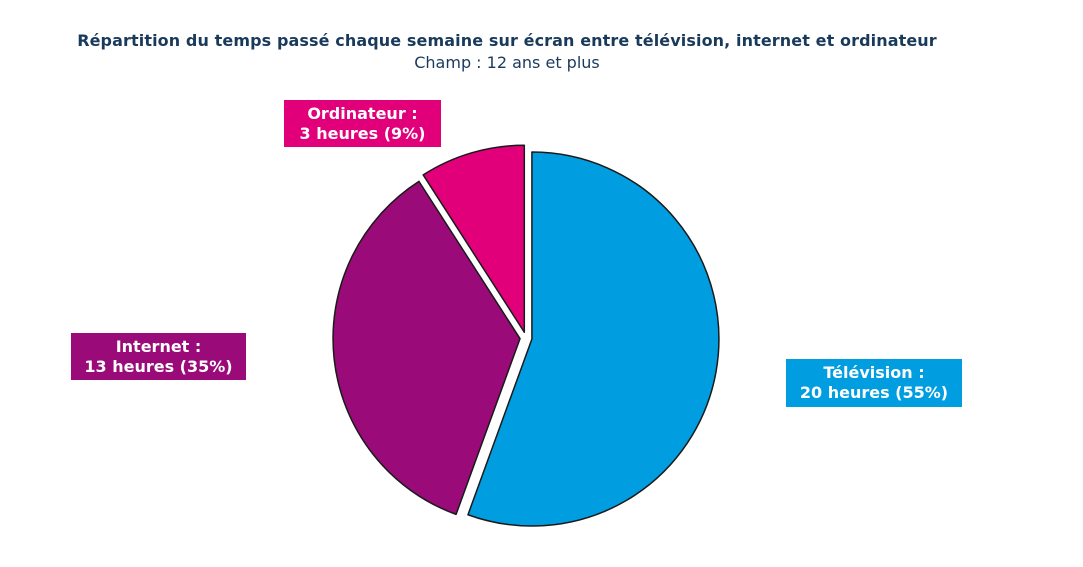 The image size is (1083, 567). I want to click on slice-label-internet-name: Internet :, so click(158, 346).